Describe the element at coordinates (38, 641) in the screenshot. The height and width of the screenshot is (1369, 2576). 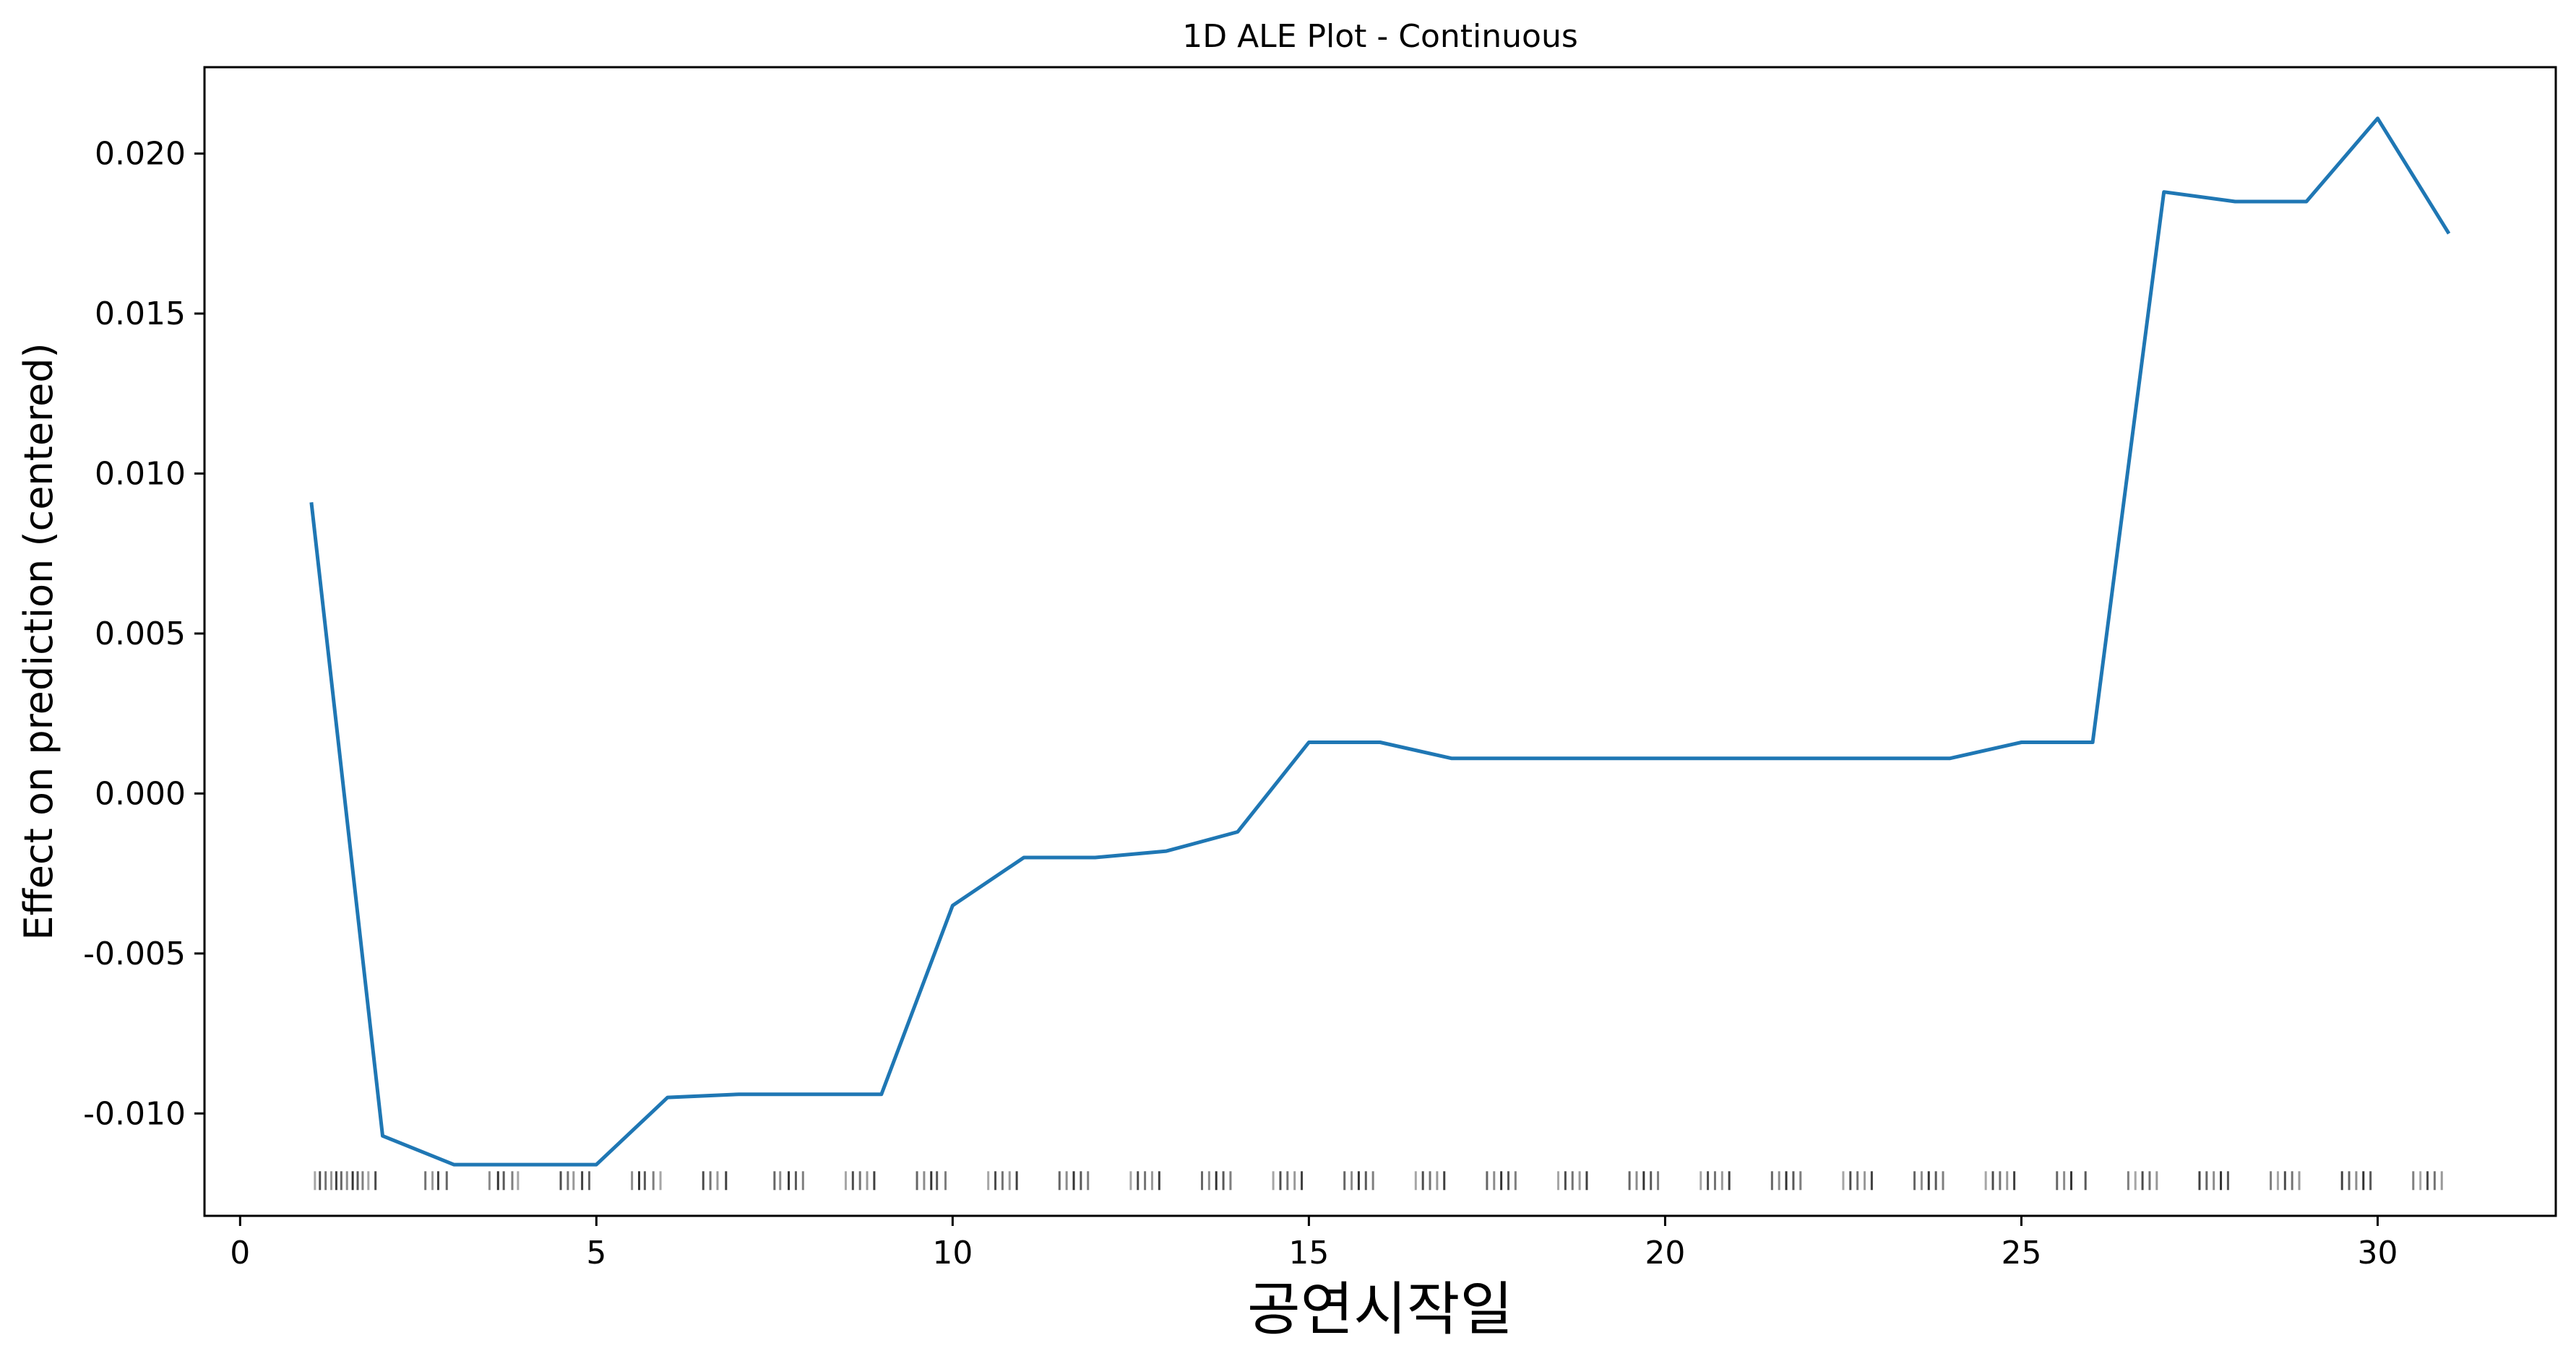
I see `y-axis-label: Effect on prediction (centered)` at that location.